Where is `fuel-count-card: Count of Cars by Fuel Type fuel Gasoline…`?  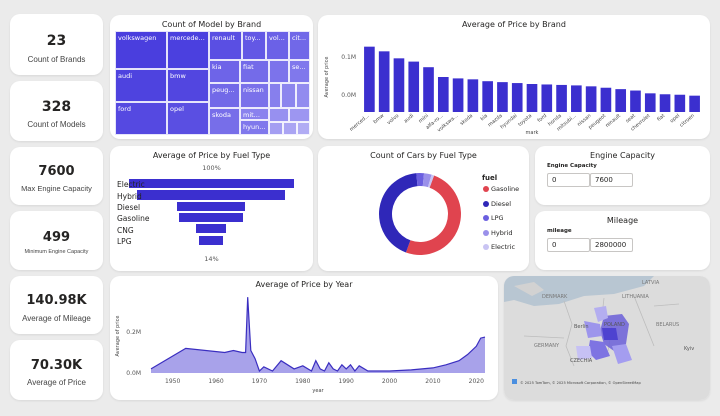
fuel-count-card: Count of Cars by Fuel Type fuel Gasoline… is located at coordinates (423, 208).